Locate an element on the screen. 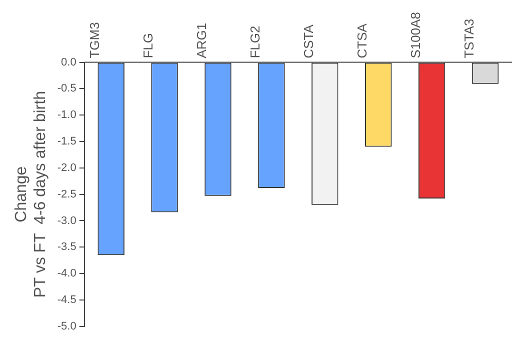 This screenshot has height=344, width=526. x-tick-label: TSTA3 is located at coordinates (468, 38).